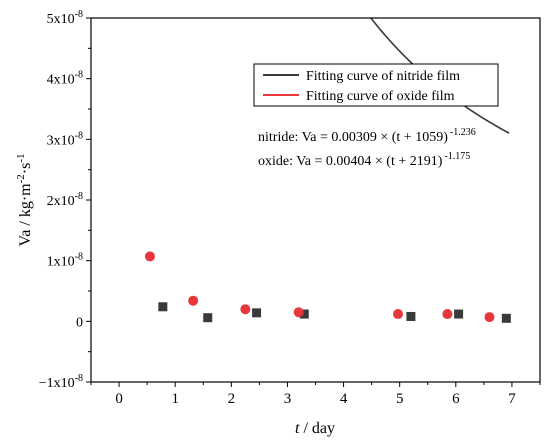 The height and width of the screenshot is (445, 550). Describe the element at coordinates (297, 428) in the screenshot. I see `x-axis-label-var: t` at that location.